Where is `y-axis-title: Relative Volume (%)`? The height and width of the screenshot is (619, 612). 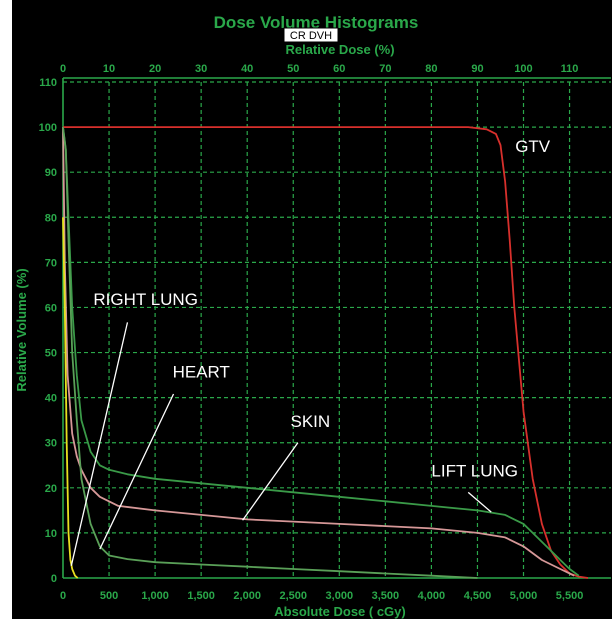 y-axis-title: Relative Volume (%) is located at coordinates (21, 329).